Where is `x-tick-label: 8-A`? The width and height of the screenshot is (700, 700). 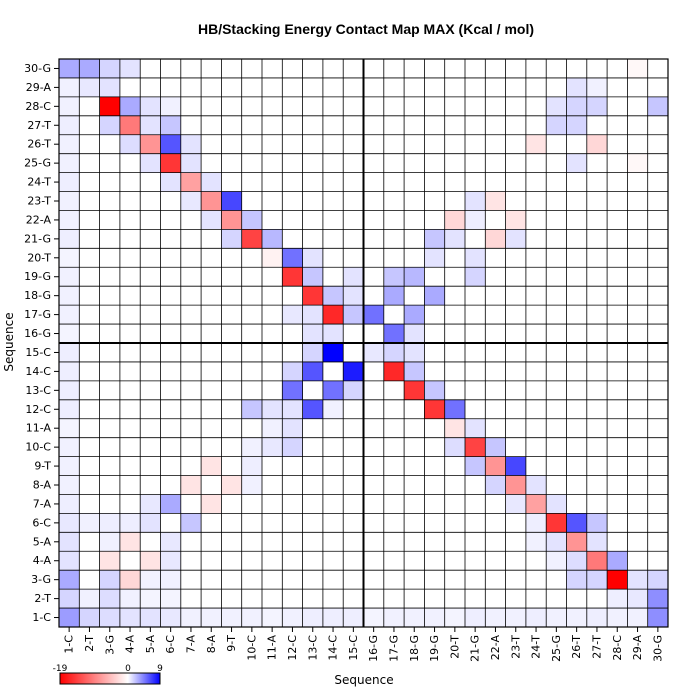 x-tick-label: 8-A is located at coordinates (211, 644).